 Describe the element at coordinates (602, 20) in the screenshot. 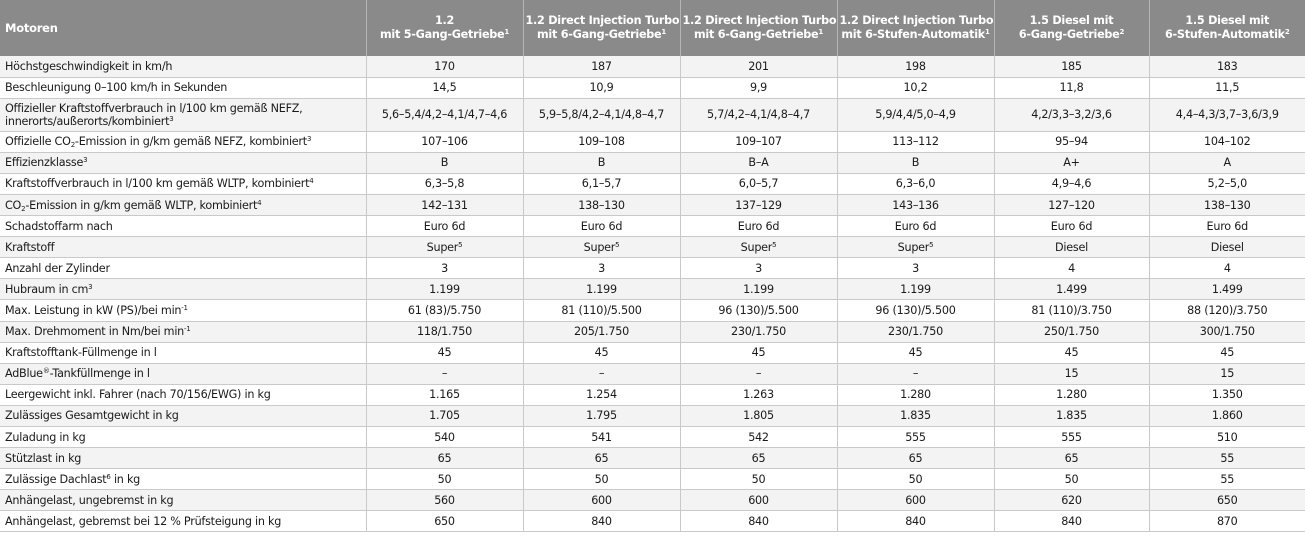

I see `model-2-line1: 1.2 Direct Injection Turbo` at that location.